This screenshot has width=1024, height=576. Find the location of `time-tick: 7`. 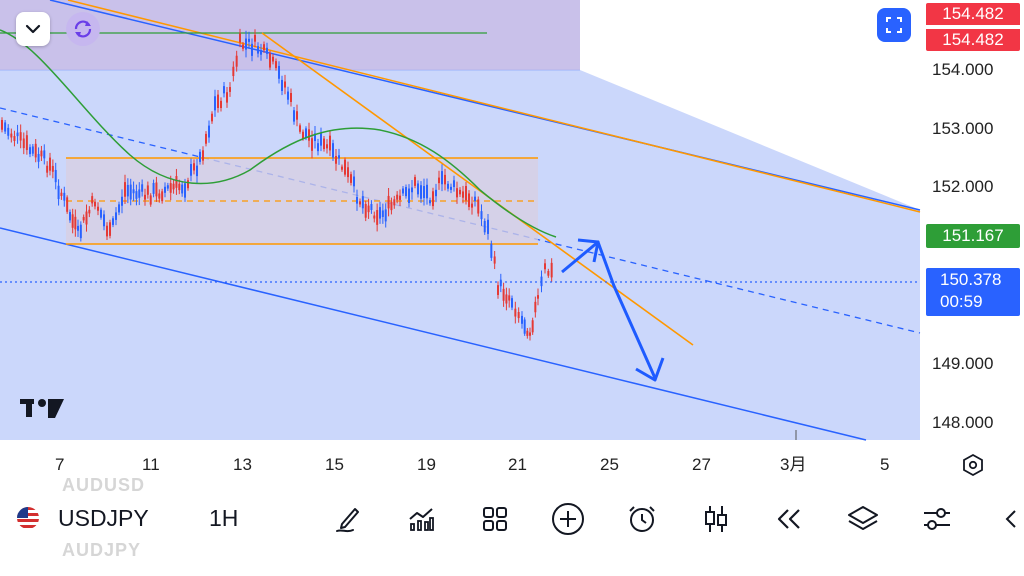

time-tick: 7 is located at coordinates (59, 464).